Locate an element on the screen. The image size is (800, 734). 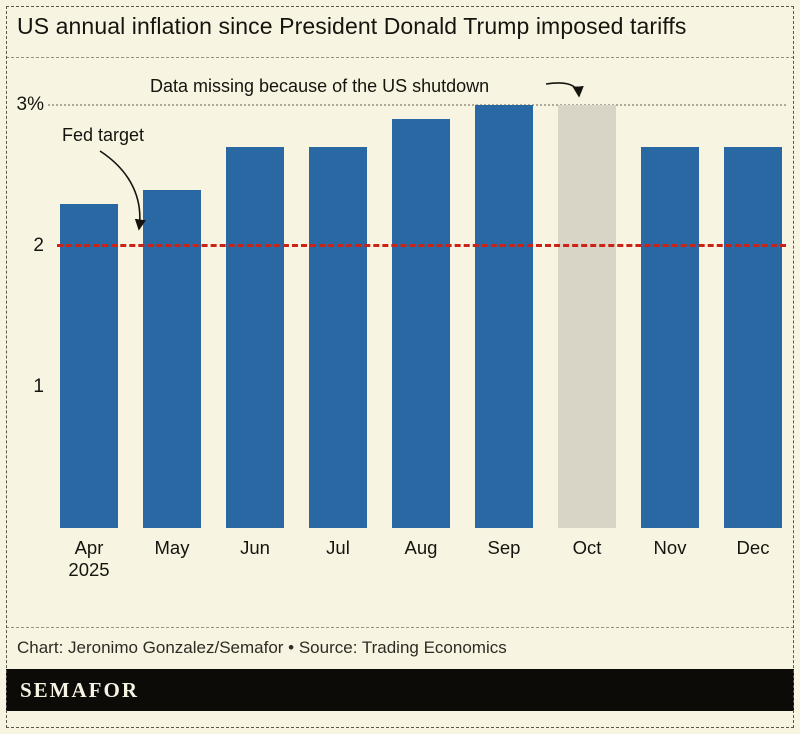
bar-nov is located at coordinates (670, 337).